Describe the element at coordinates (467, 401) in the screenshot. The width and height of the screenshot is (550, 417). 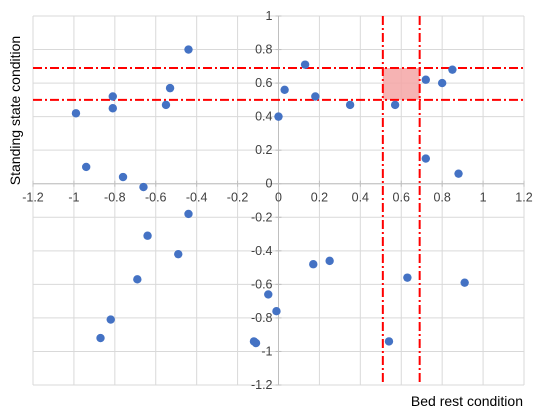
I see `x-axis-title: Bed rest condition` at that location.